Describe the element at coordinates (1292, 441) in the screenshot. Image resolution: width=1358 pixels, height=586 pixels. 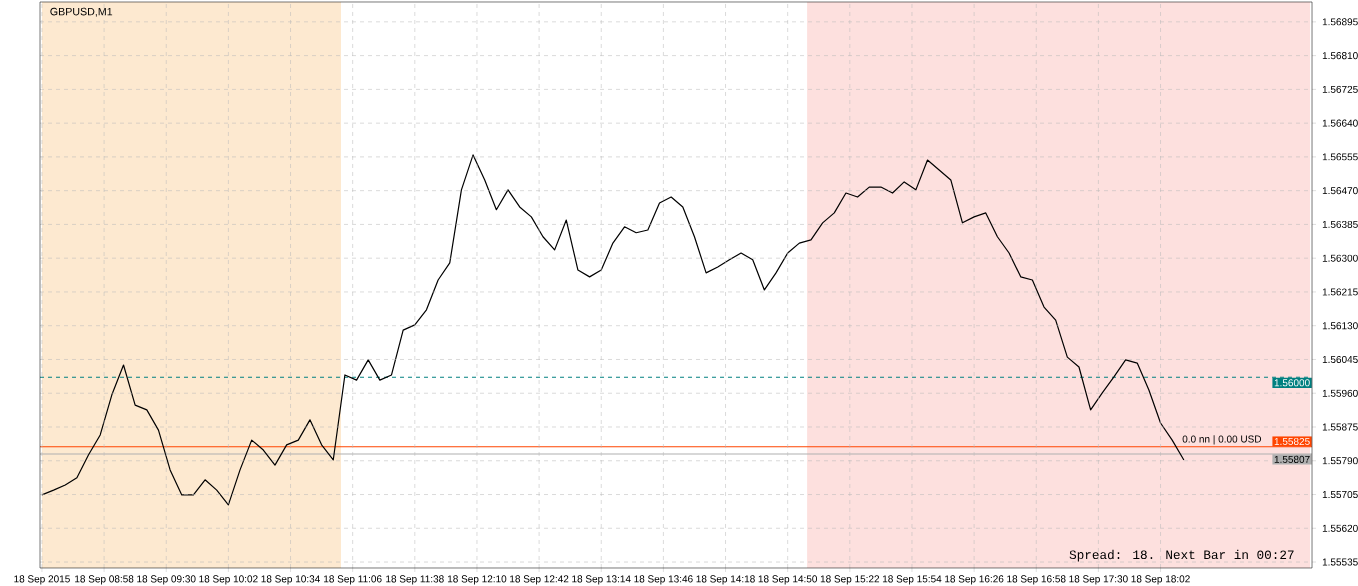
I see `ref-line-label: 1.55825` at that location.